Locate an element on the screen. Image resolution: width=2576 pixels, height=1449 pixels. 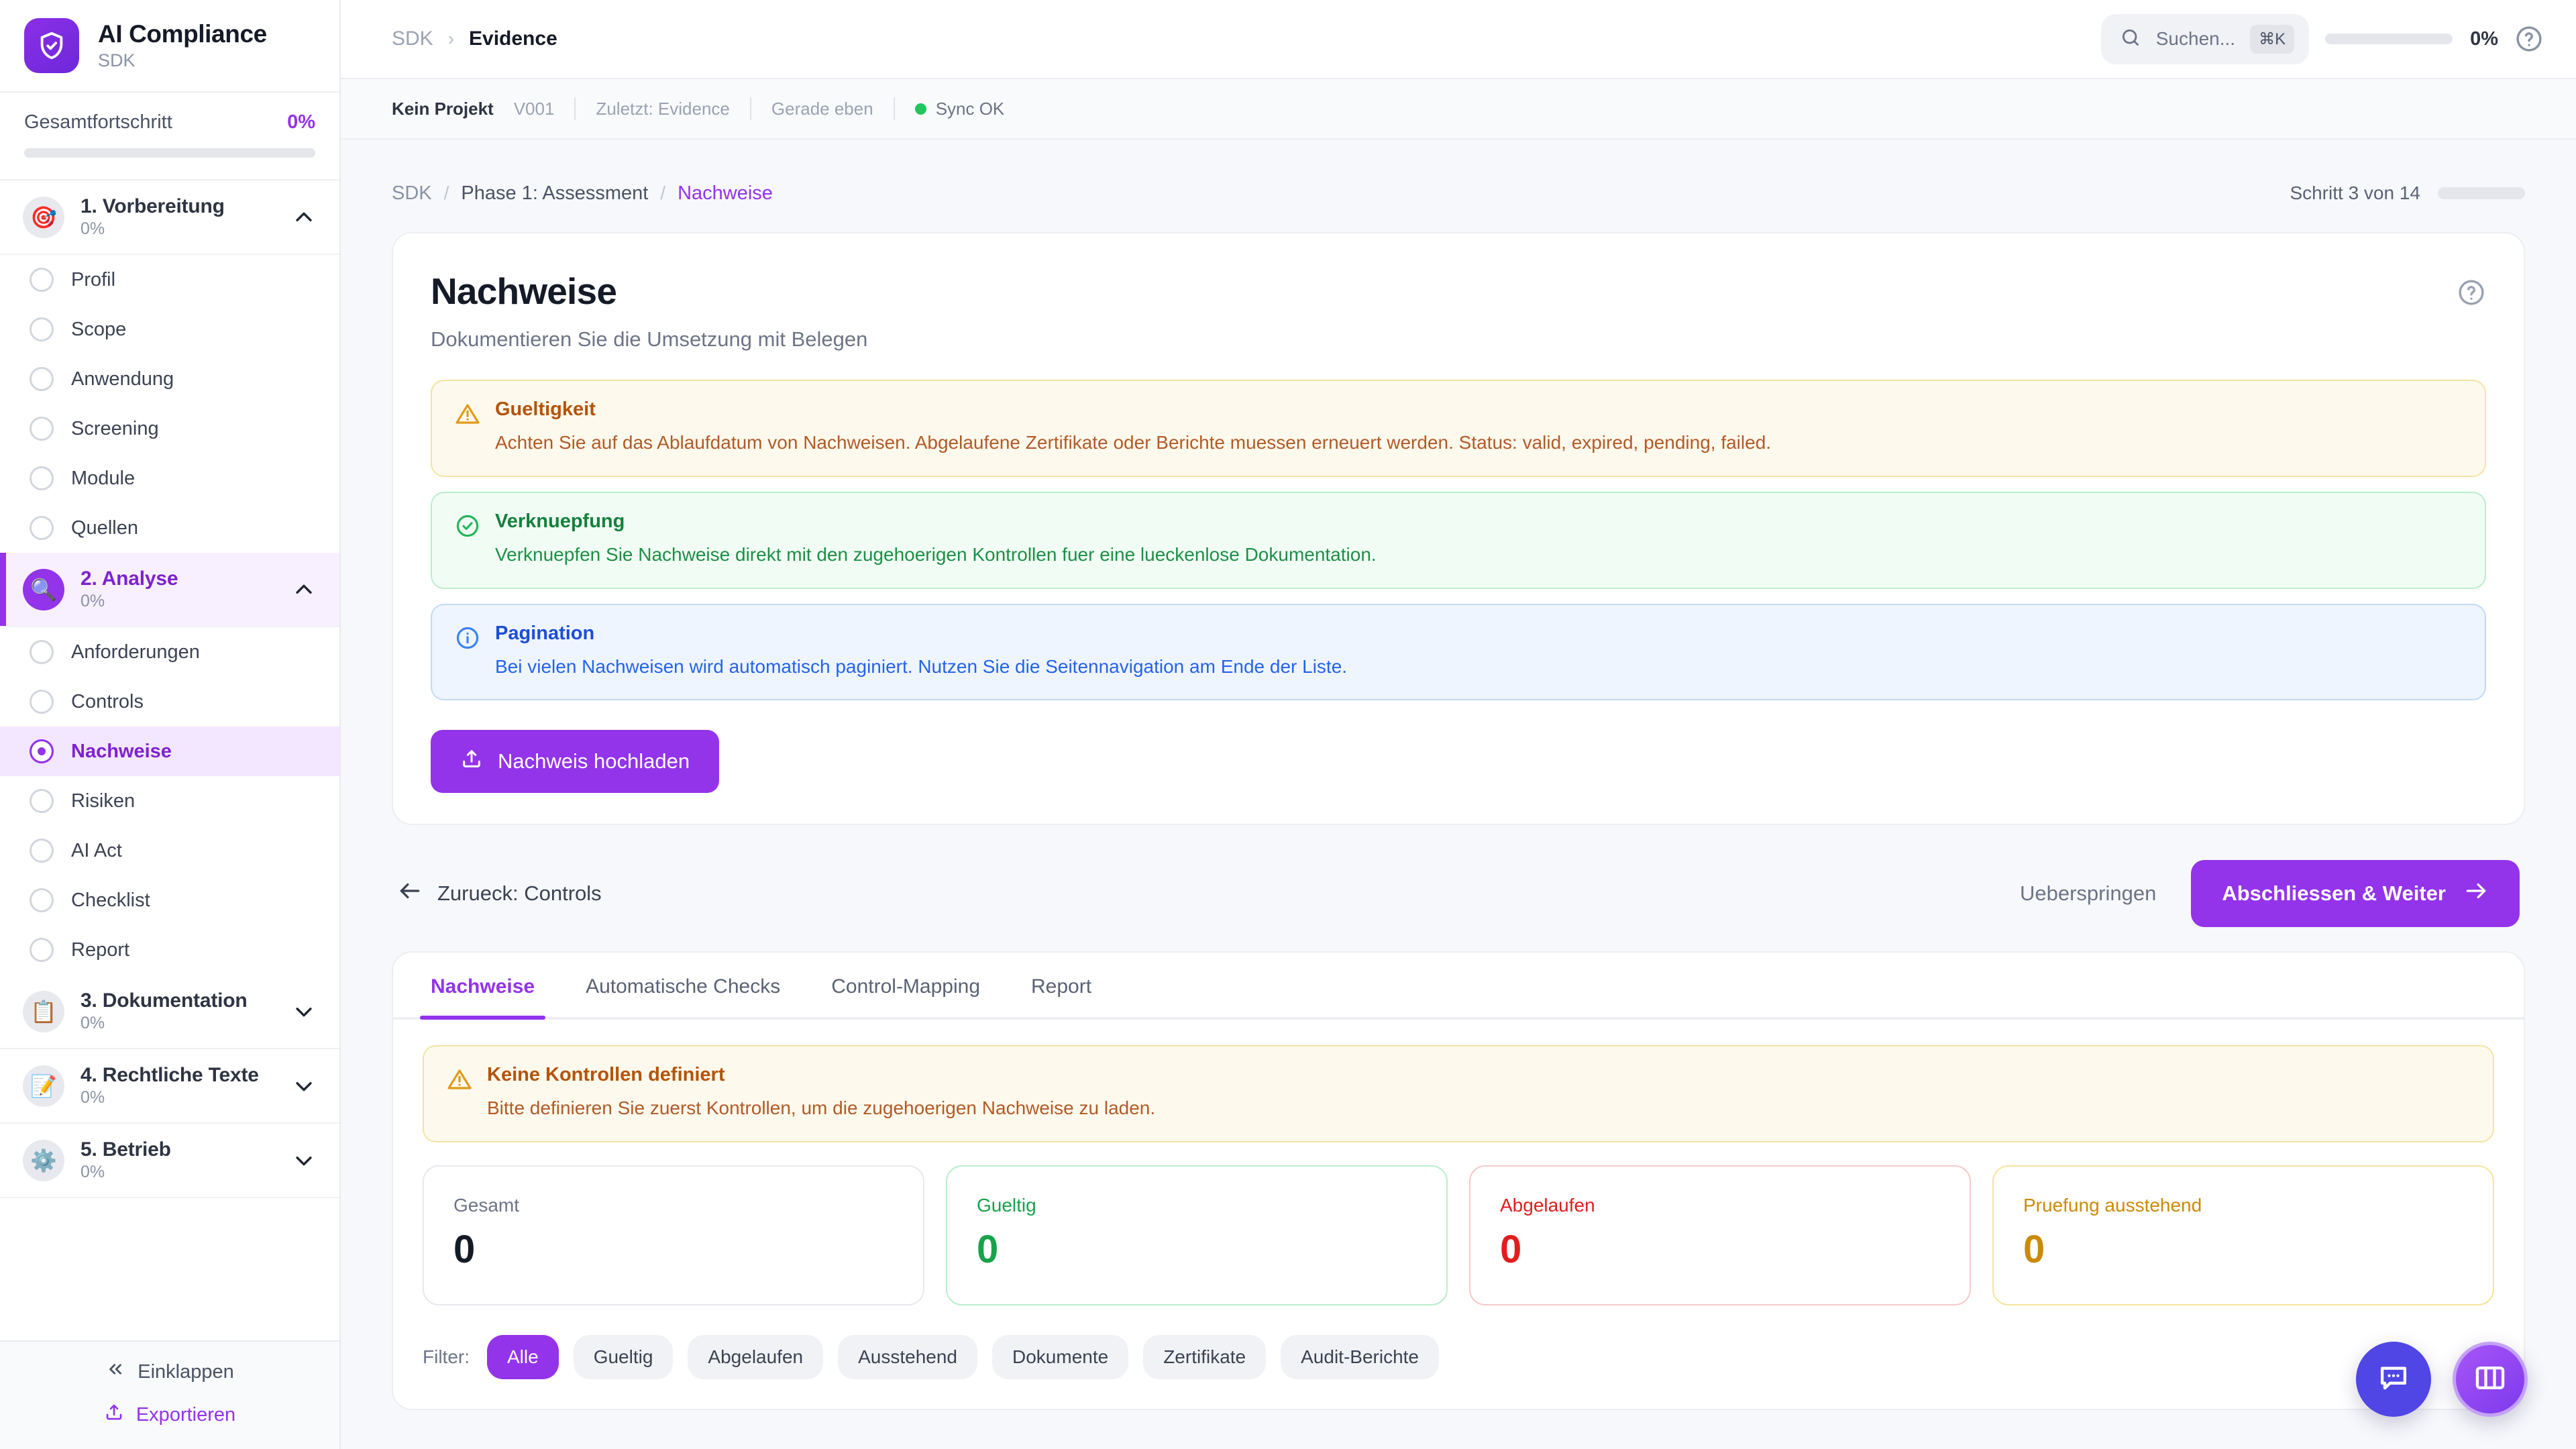
filter-chip-dokumente: Dokumente is located at coordinates (1060, 1357).